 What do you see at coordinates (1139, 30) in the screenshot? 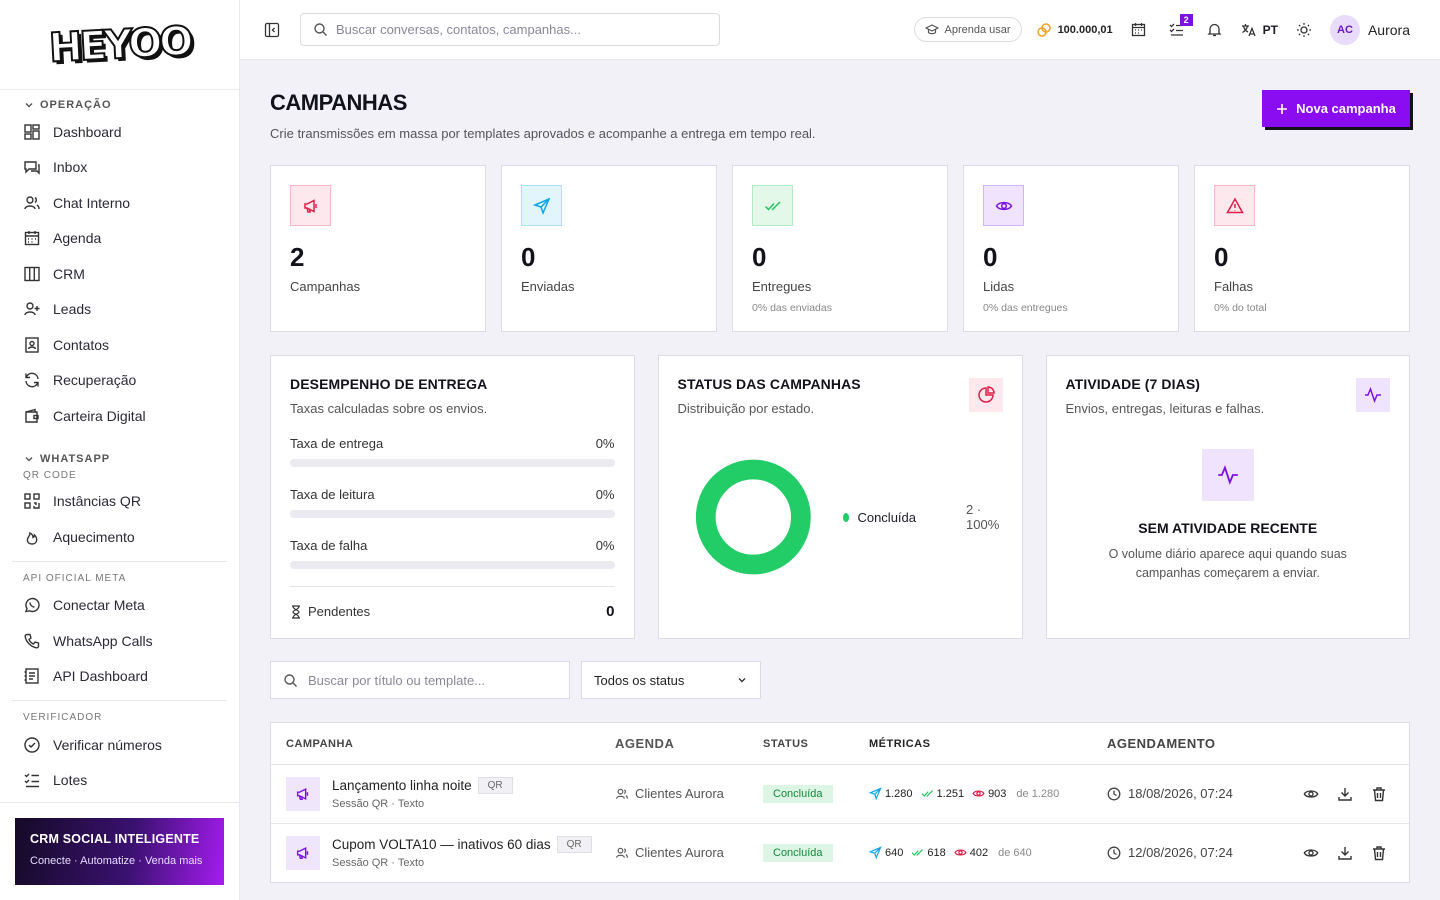
I see `calendar-button` at bounding box center [1139, 30].